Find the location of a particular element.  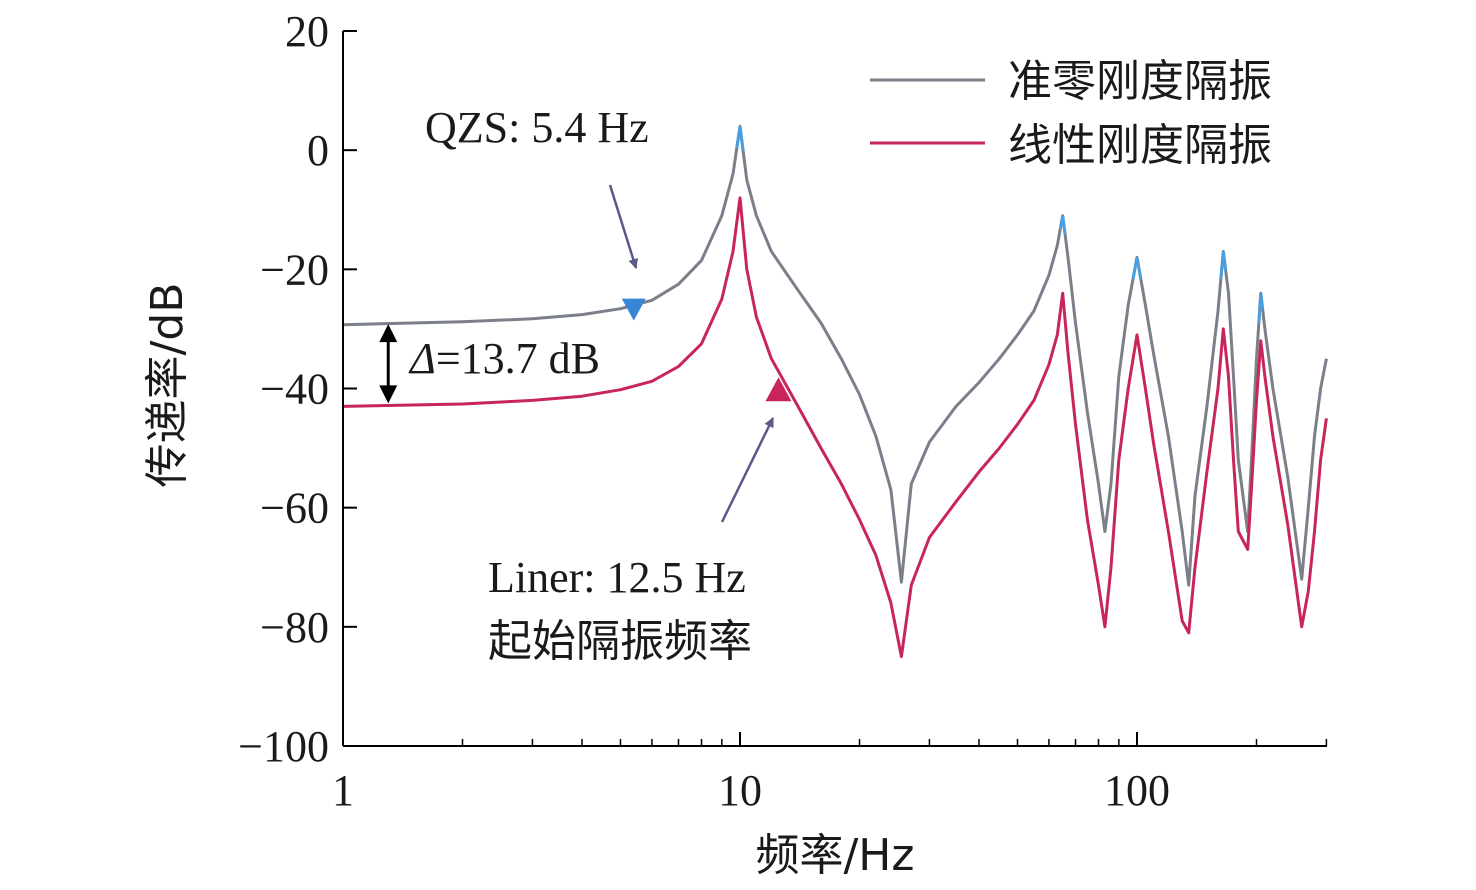

delta-symbol: Δ is located at coordinates (422, 358).